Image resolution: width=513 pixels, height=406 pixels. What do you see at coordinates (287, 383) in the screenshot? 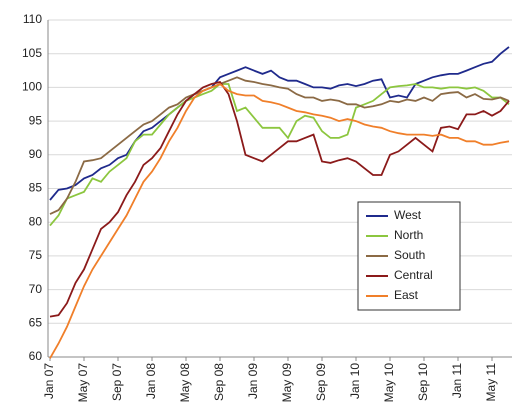
I see `x-tick-label: May 09` at bounding box center [287, 383].